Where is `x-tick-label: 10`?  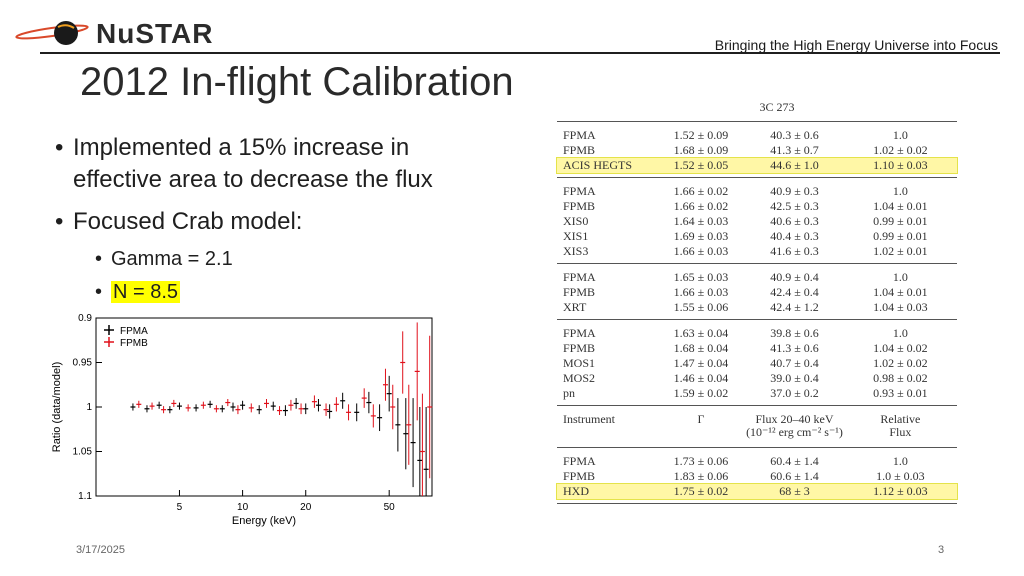 x-tick-label: 10 is located at coordinates (243, 507).